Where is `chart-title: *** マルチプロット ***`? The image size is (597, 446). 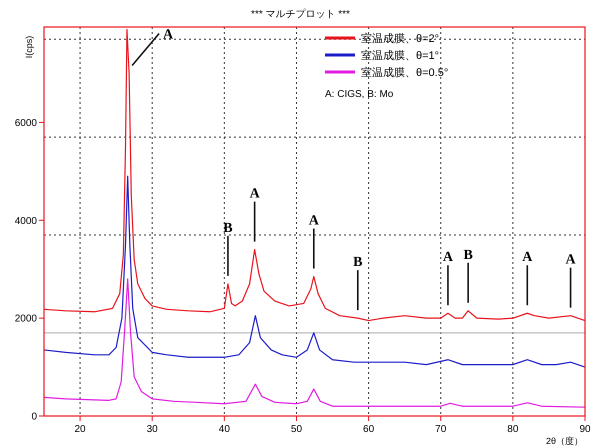 chart-title: *** マルチプロット *** is located at coordinates (300, 14).